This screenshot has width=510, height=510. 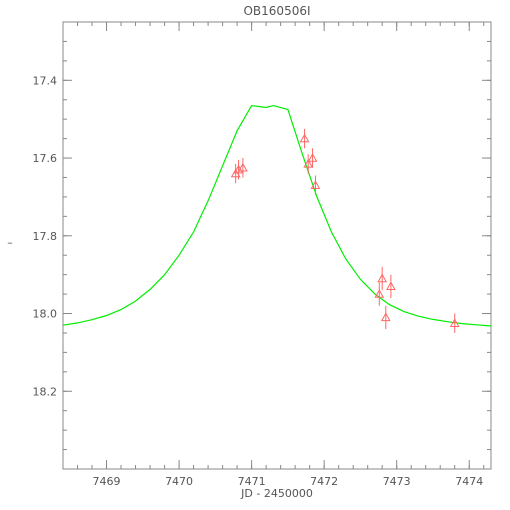 I want to click on x-axis-label: JD - 2450000, so click(x=276, y=493).